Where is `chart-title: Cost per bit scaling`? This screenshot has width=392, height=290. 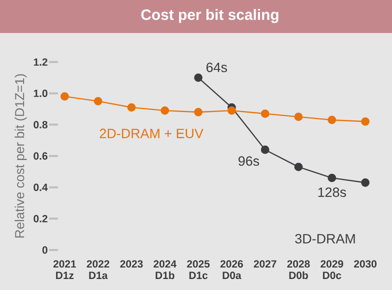
chart-title: Cost per bit scaling is located at coordinates (209, 16).